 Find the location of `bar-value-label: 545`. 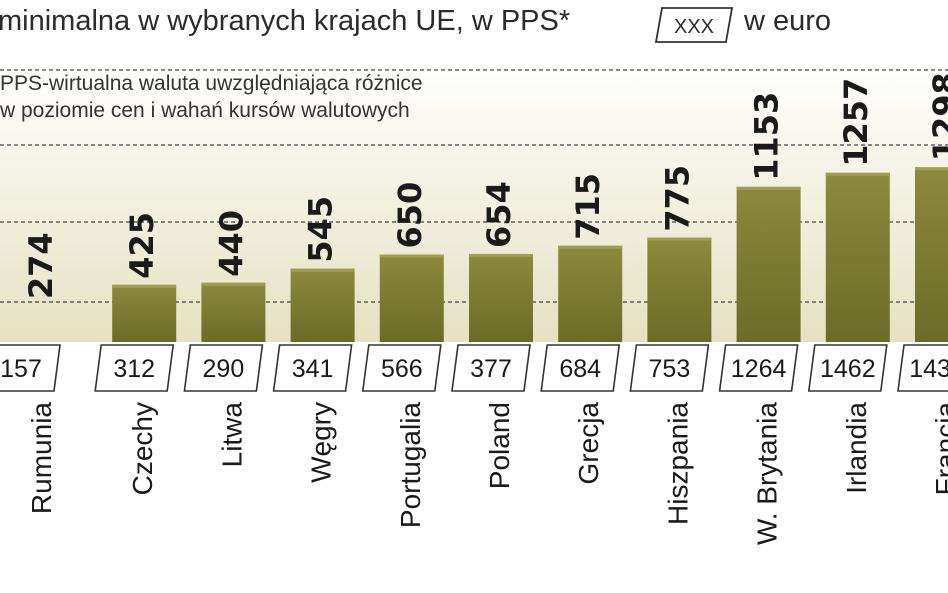

bar-value-label: 545 is located at coordinates (321, 229).